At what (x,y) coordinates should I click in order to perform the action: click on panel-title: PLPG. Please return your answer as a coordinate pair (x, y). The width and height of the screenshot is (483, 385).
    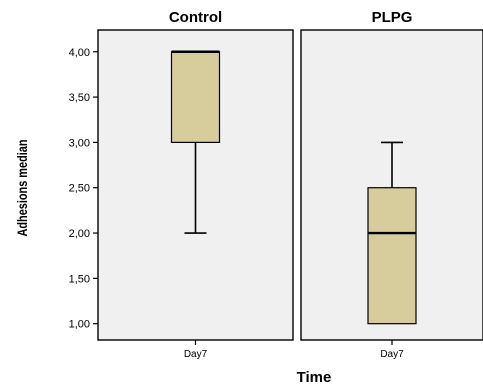
    Looking at the image, I should click on (392, 17).